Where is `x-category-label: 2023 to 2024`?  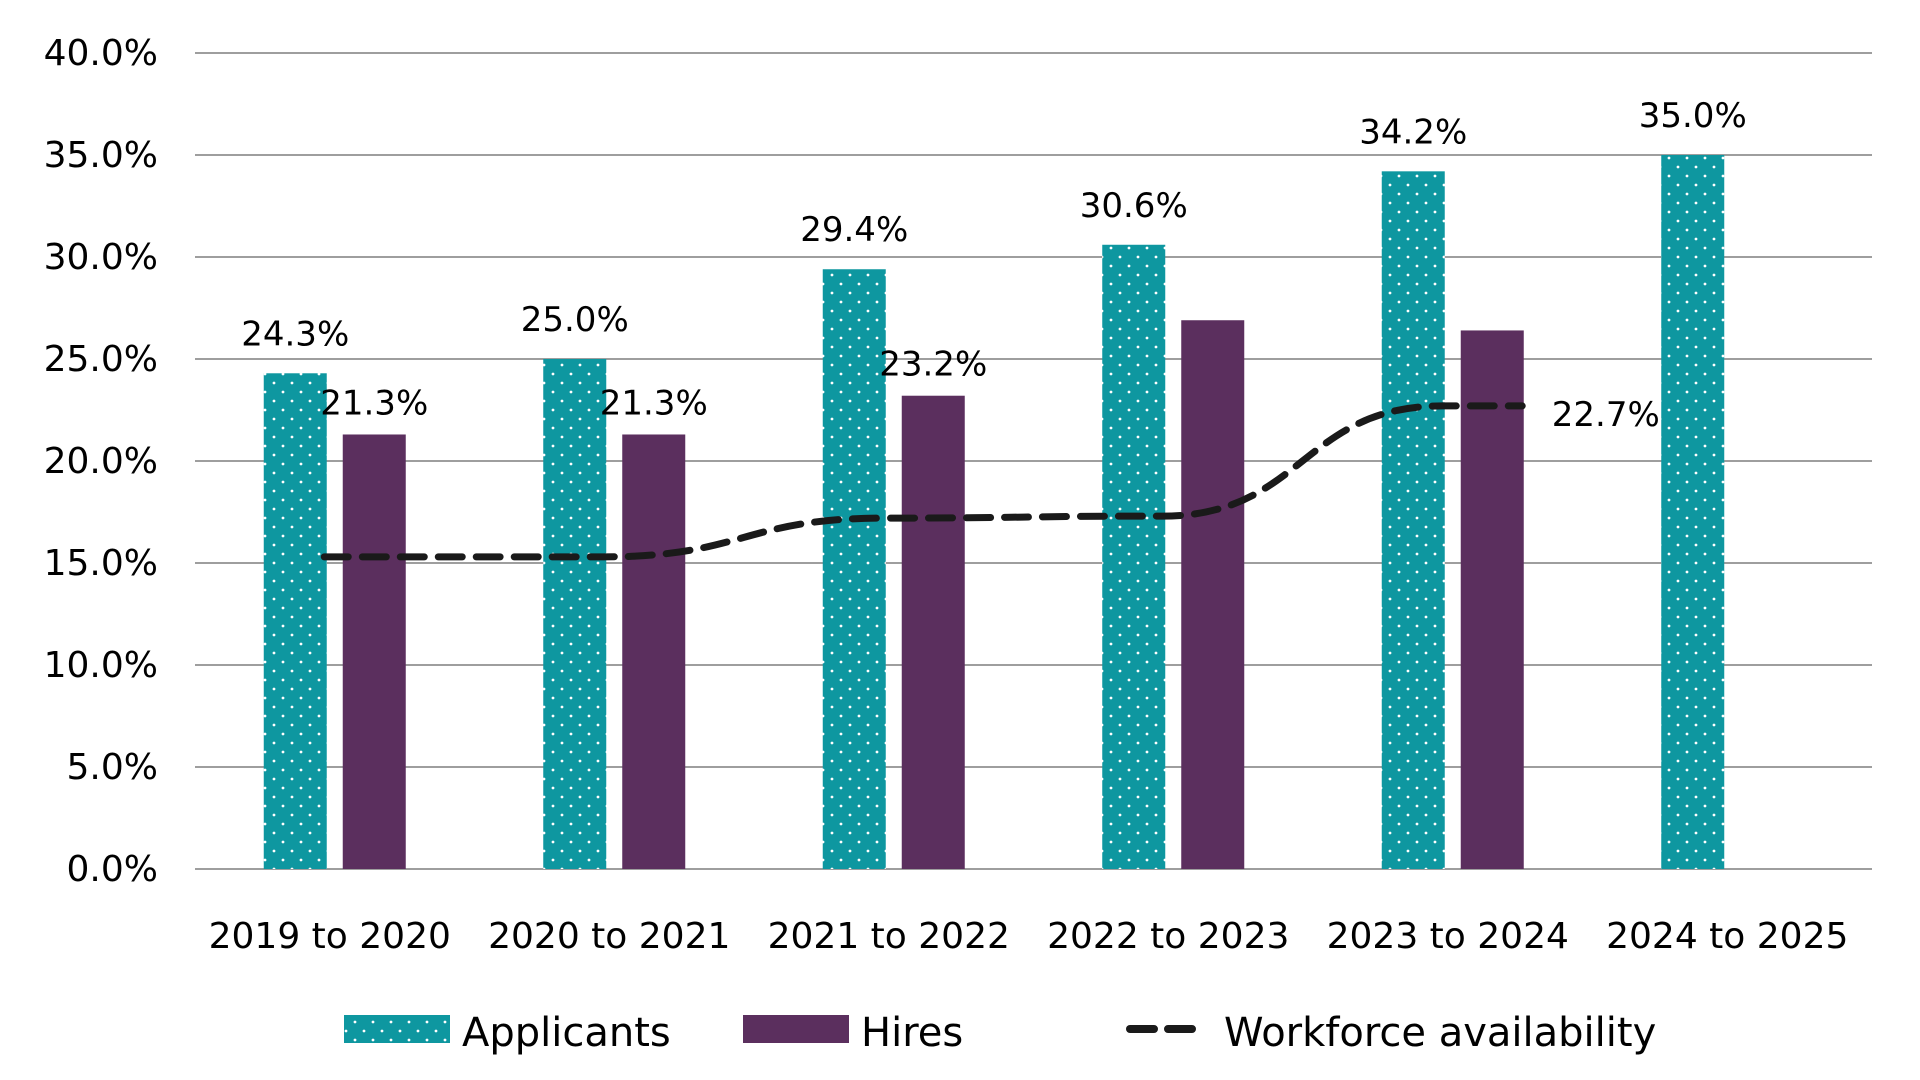
x-category-label: 2023 to 2024 is located at coordinates (1448, 936).